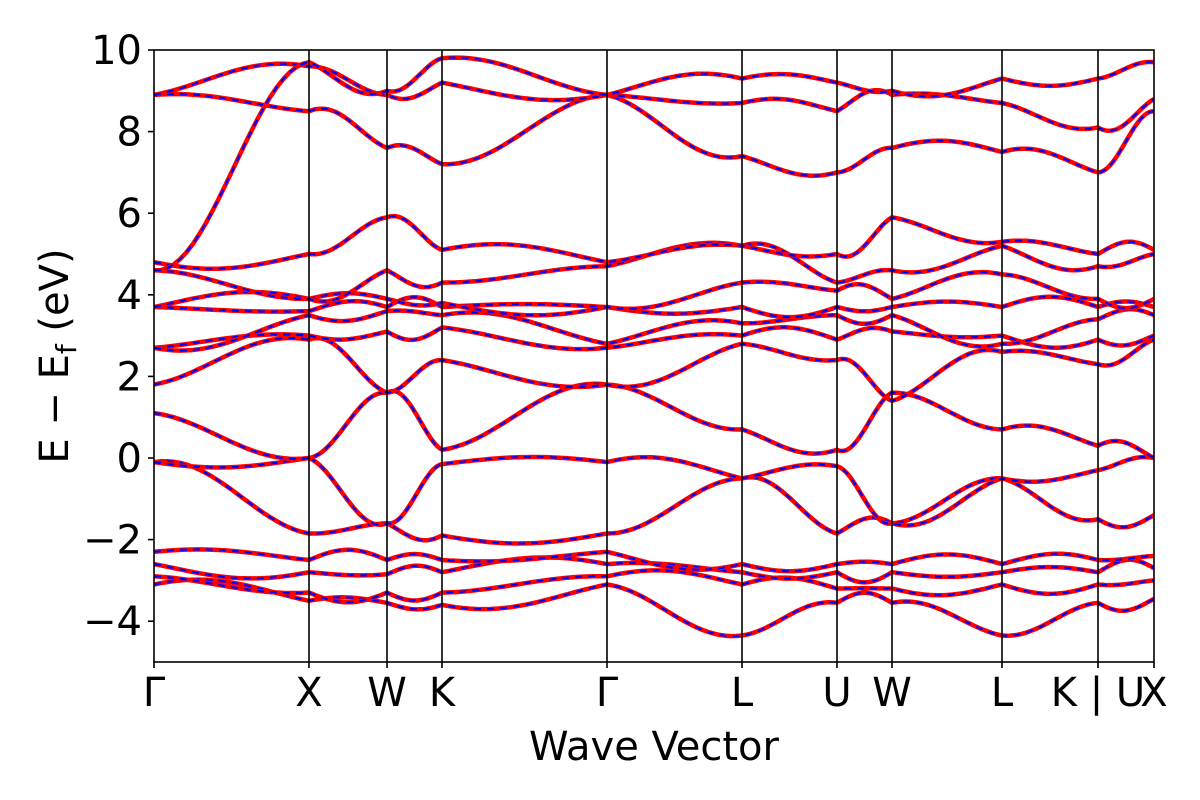  I want to click on y-tick-label: 0, so click(129, 459).